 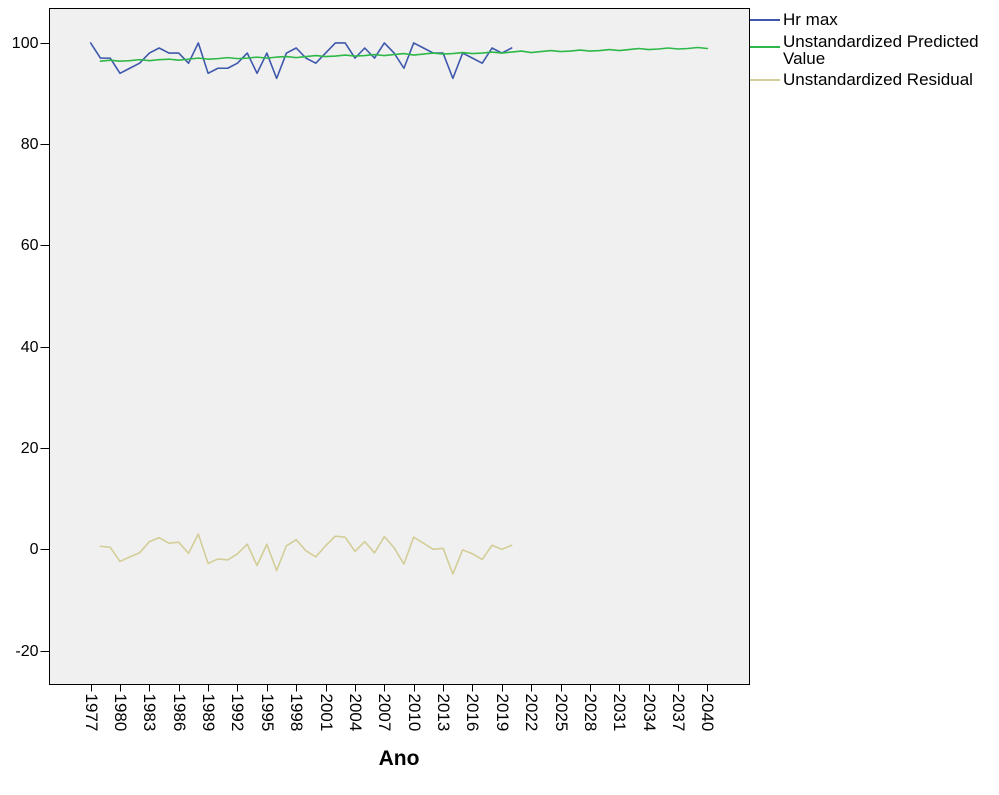 What do you see at coordinates (91, 713) in the screenshot?
I see `x-tick-label: 1977` at bounding box center [91, 713].